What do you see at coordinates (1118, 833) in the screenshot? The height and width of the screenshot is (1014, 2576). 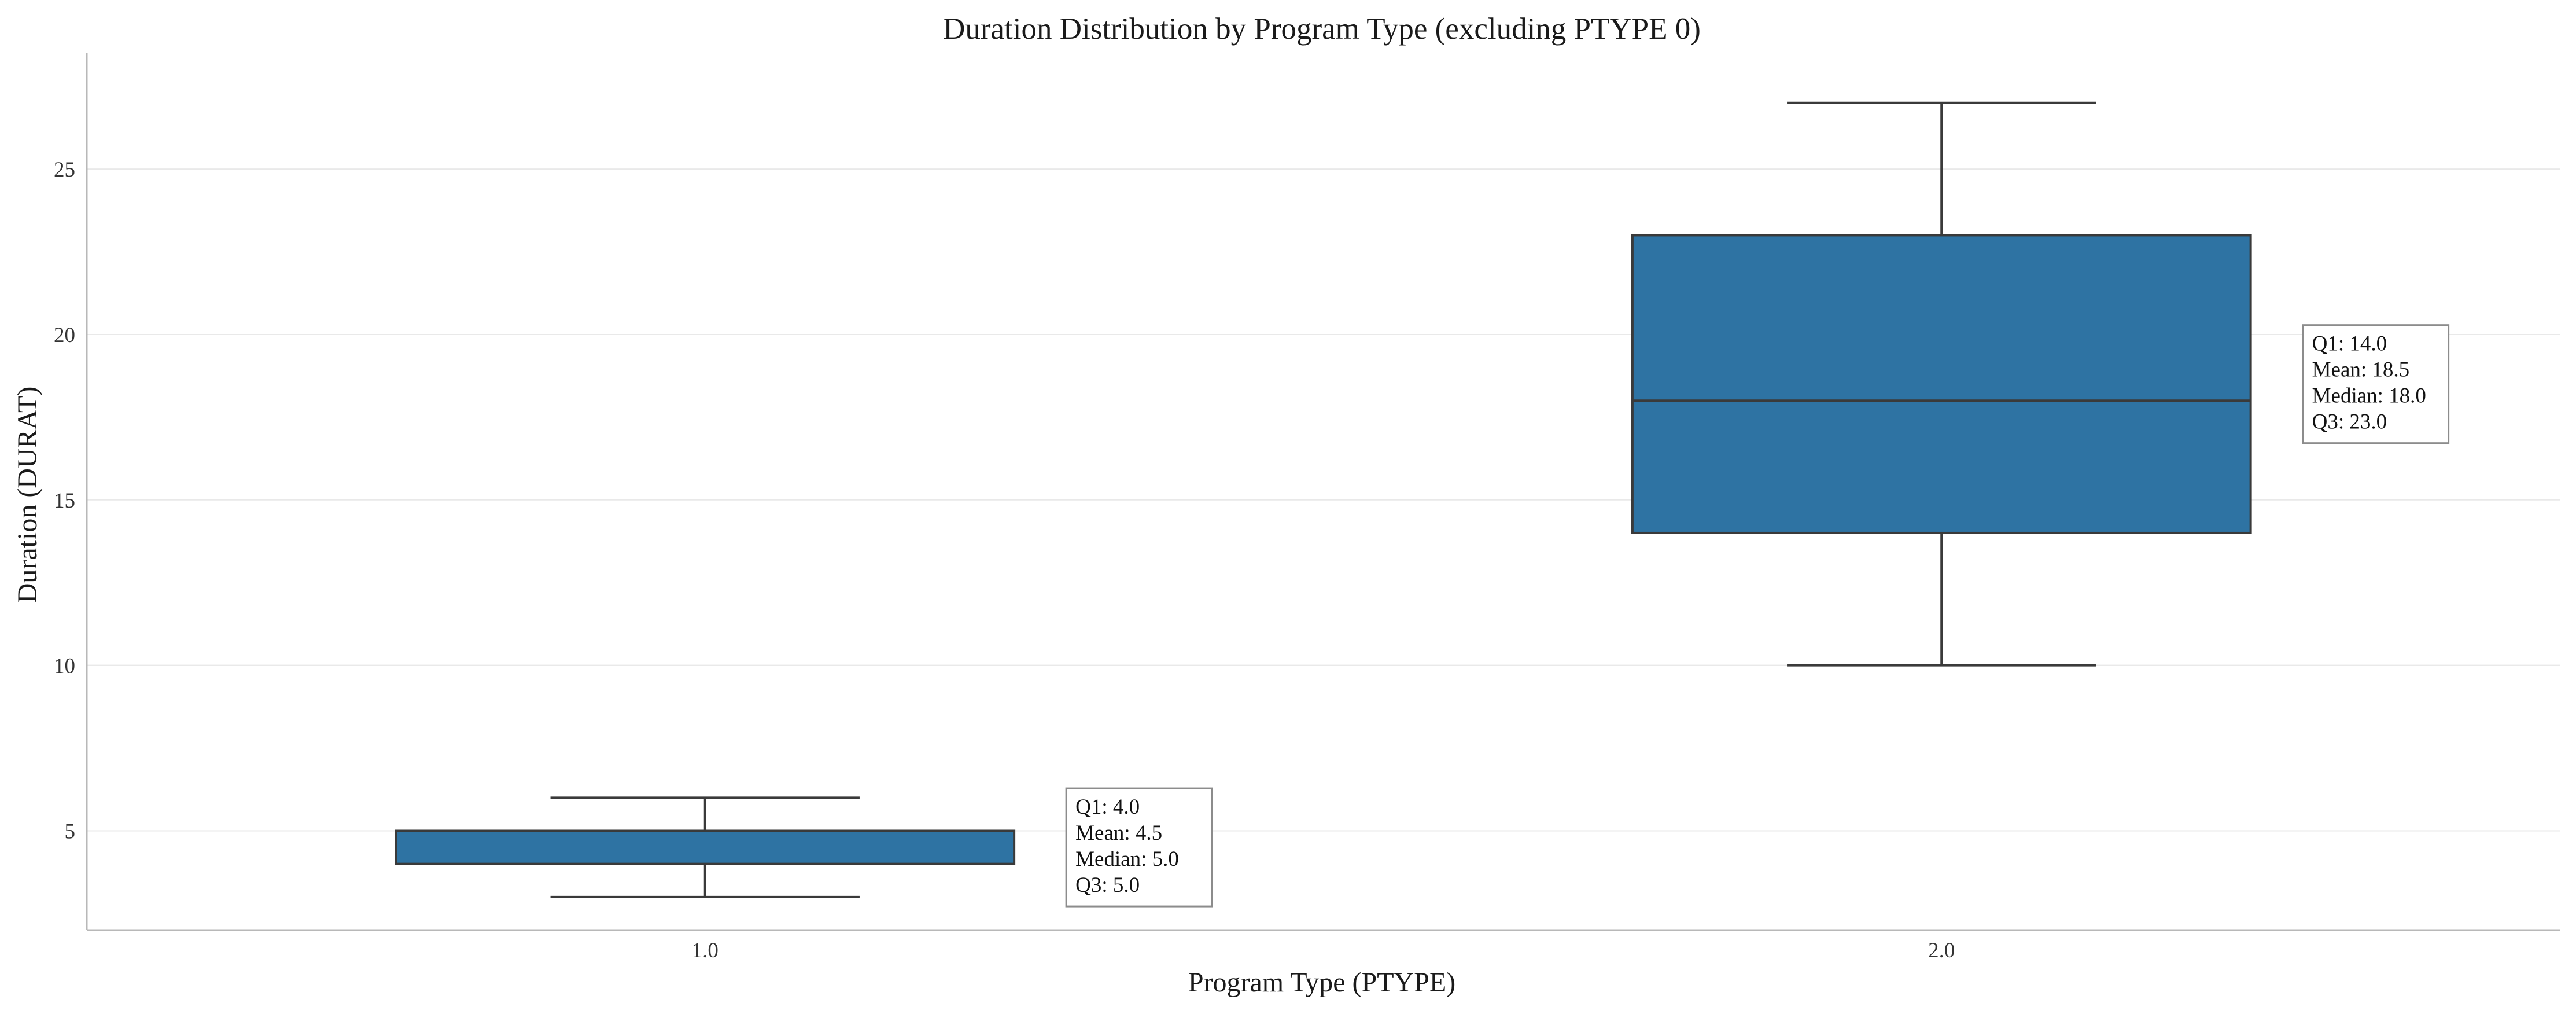 I see `annotation-line: Mean: 4.5` at bounding box center [1118, 833].